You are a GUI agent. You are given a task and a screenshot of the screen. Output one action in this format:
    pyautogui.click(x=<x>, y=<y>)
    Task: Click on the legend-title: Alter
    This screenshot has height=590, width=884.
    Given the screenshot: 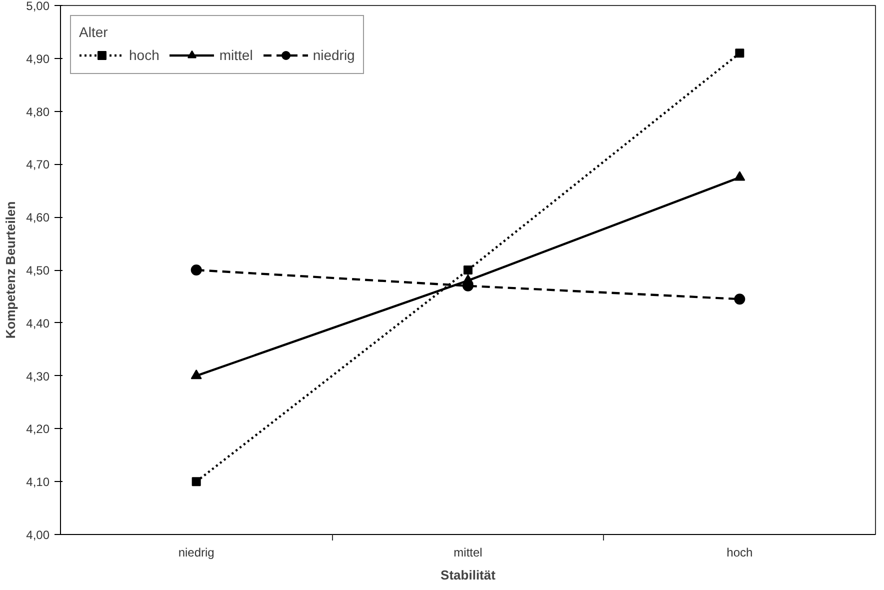 What is the action you would take?
    pyautogui.click(x=94, y=32)
    